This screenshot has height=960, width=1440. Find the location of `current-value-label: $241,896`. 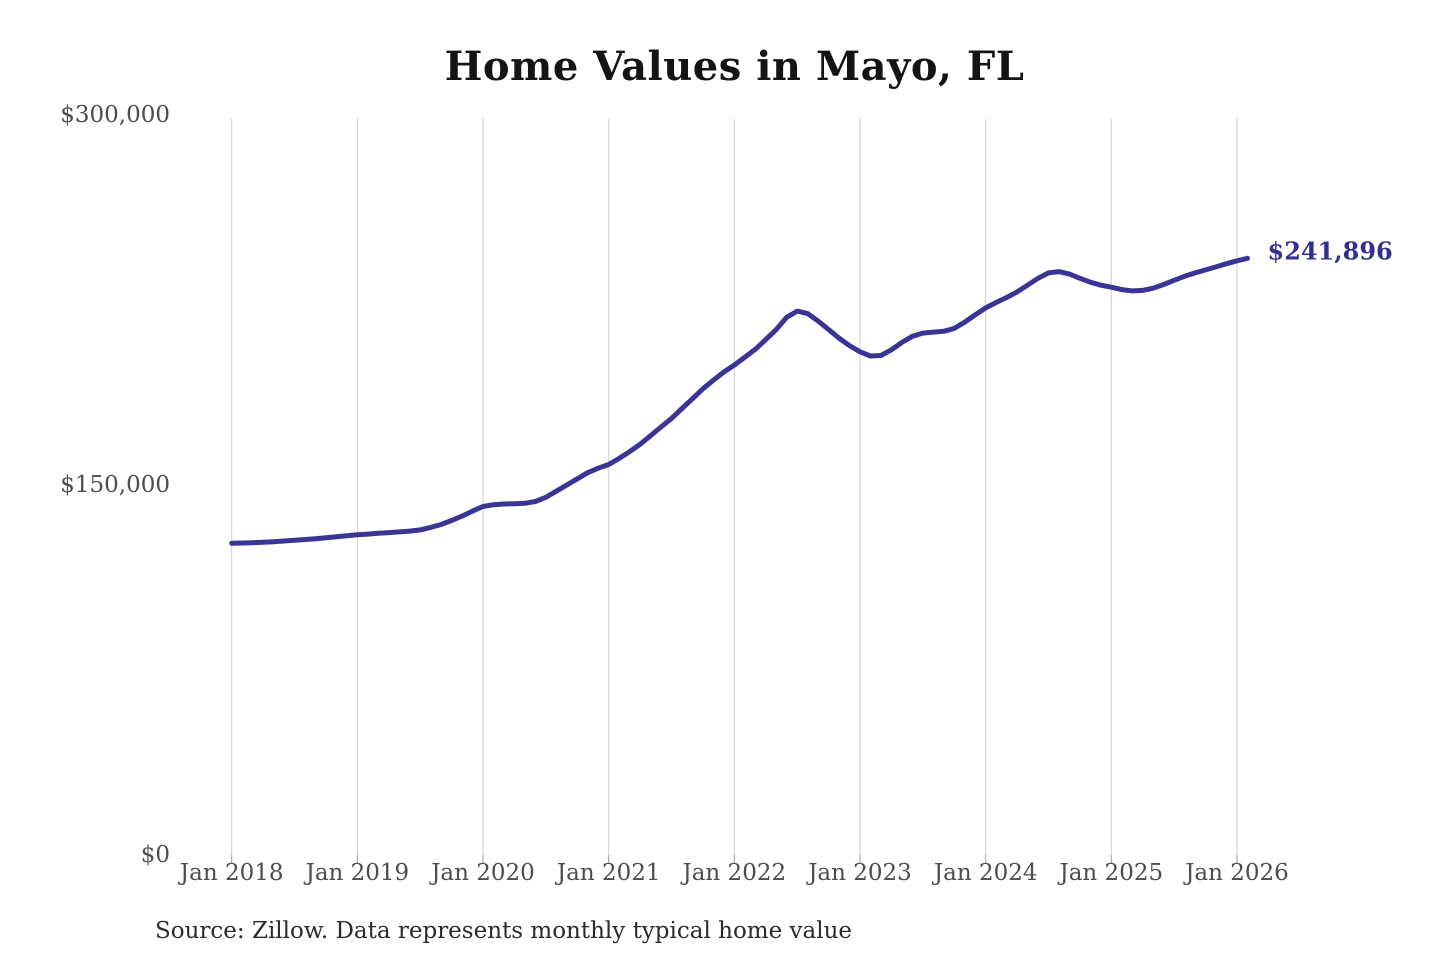

current-value-label: $241,896 is located at coordinates (1330, 250).